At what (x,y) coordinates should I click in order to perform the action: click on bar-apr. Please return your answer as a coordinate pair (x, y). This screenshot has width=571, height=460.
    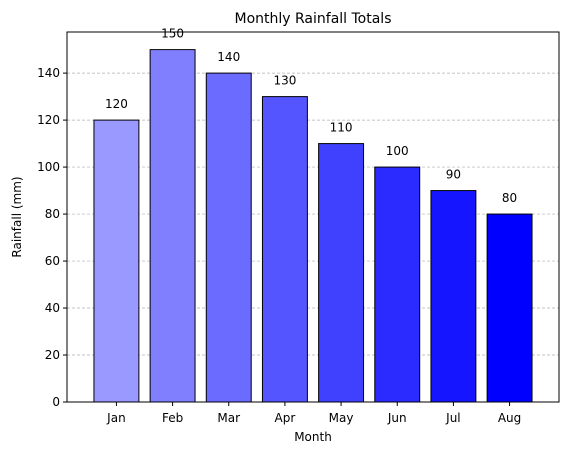
    Looking at the image, I should click on (284, 249).